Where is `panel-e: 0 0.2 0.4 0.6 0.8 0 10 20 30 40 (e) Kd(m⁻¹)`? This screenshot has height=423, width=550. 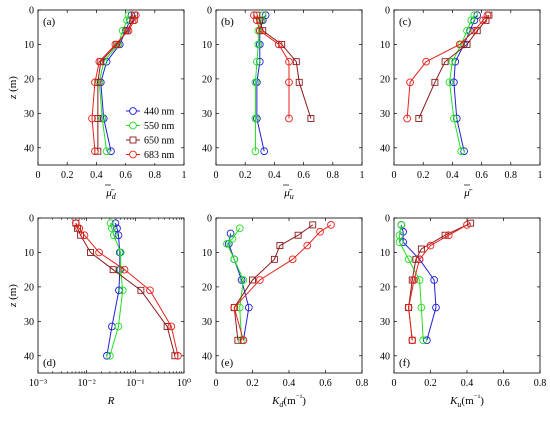
panel-e: 0 0.2 0.4 0.6 0.8 0 10 20 30 40 (e) Kd(m⁻¹) is located at coordinates (285, 312).